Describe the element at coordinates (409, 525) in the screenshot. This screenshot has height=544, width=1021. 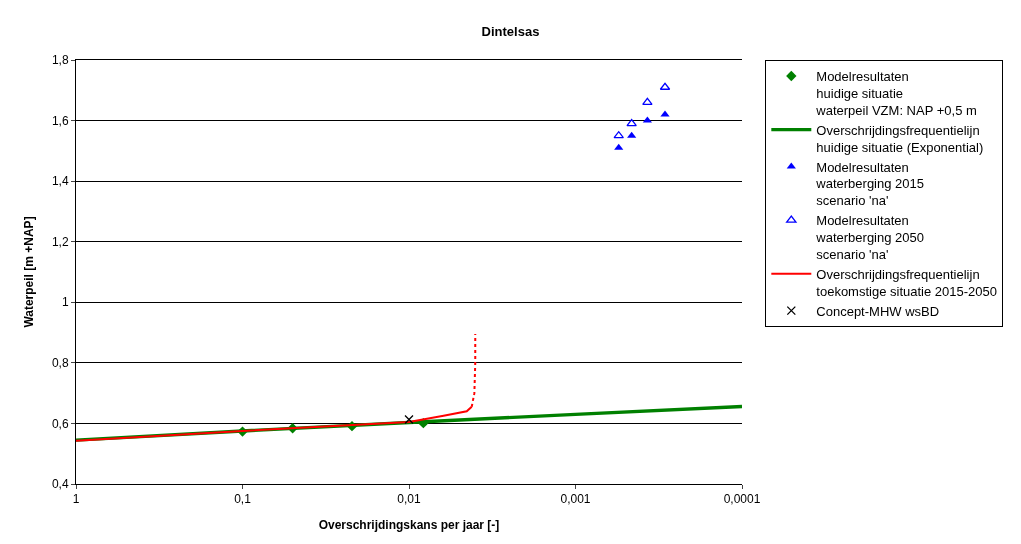
I see `x-axis-title: Overschrijdingskans per jaar [-]` at that location.